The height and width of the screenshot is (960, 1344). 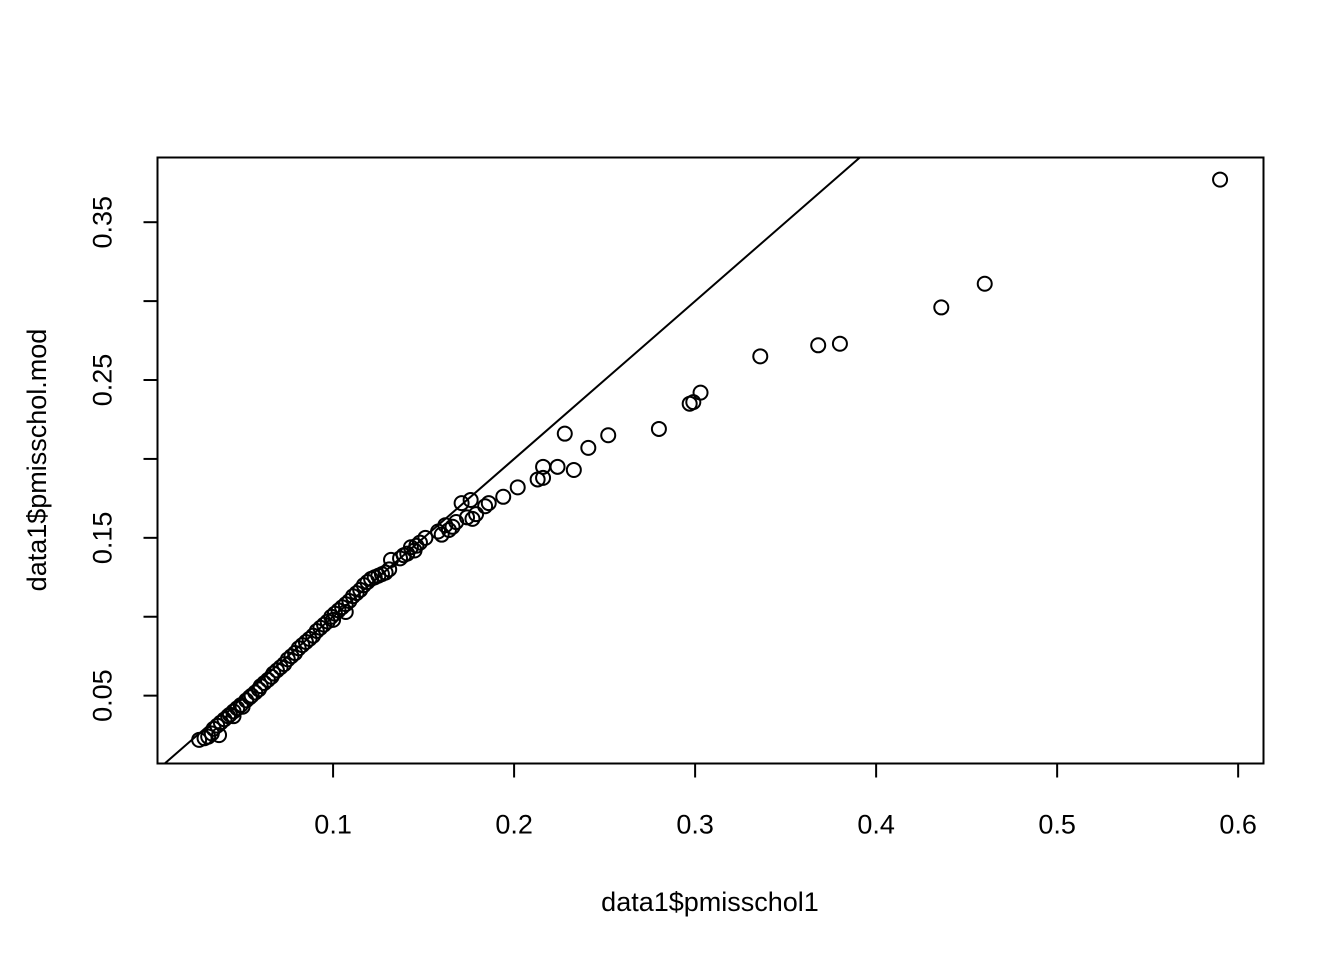 What do you see at coordinates (37, 460) in the screenshot?
I see `y-axis-title: data1$pmisschol.mod` at bounding box center [37, 460].